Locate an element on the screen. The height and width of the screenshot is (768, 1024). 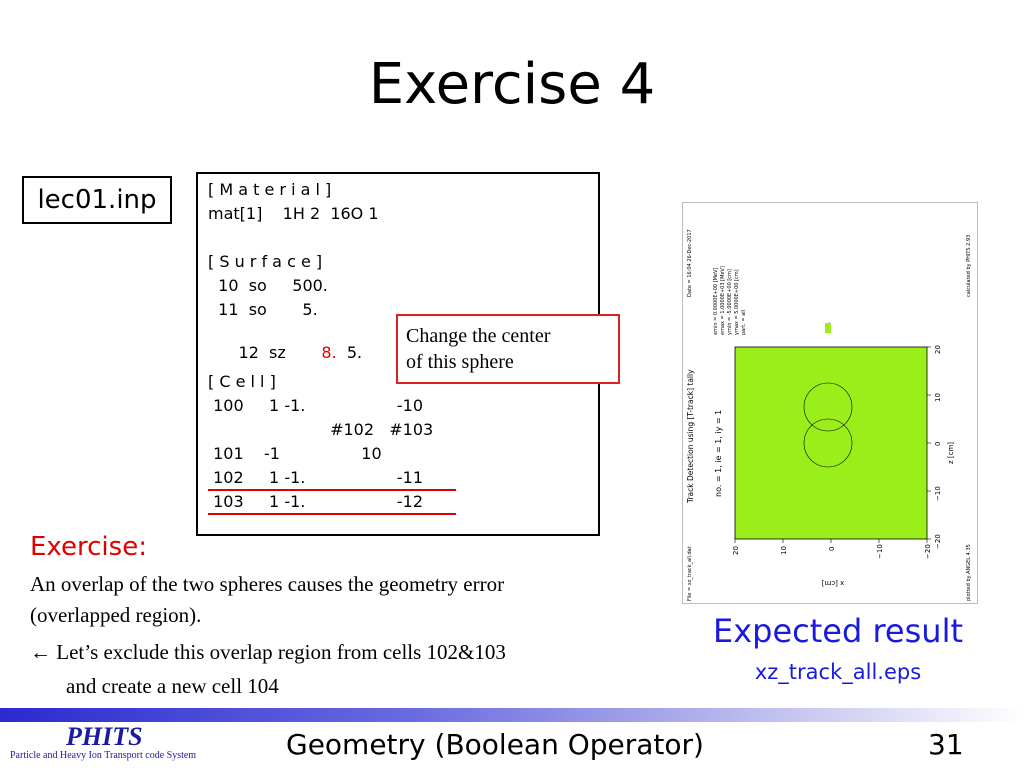
code-line-mat: mat[1] 1H 2 16O 1 is located at coordinates (293, 213).